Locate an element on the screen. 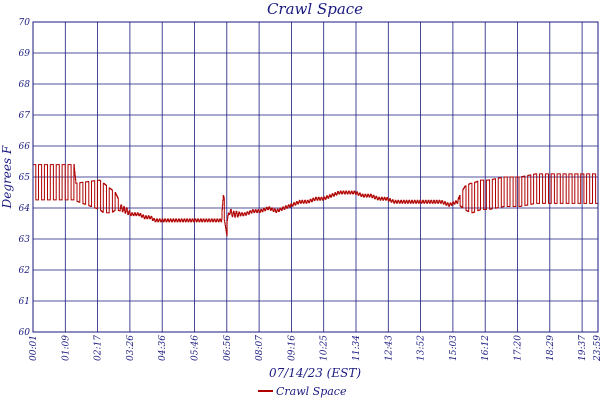 The height and width of the screenshot is (400, 600). y-tick-label: 62 is located at coordinates (25, 271).